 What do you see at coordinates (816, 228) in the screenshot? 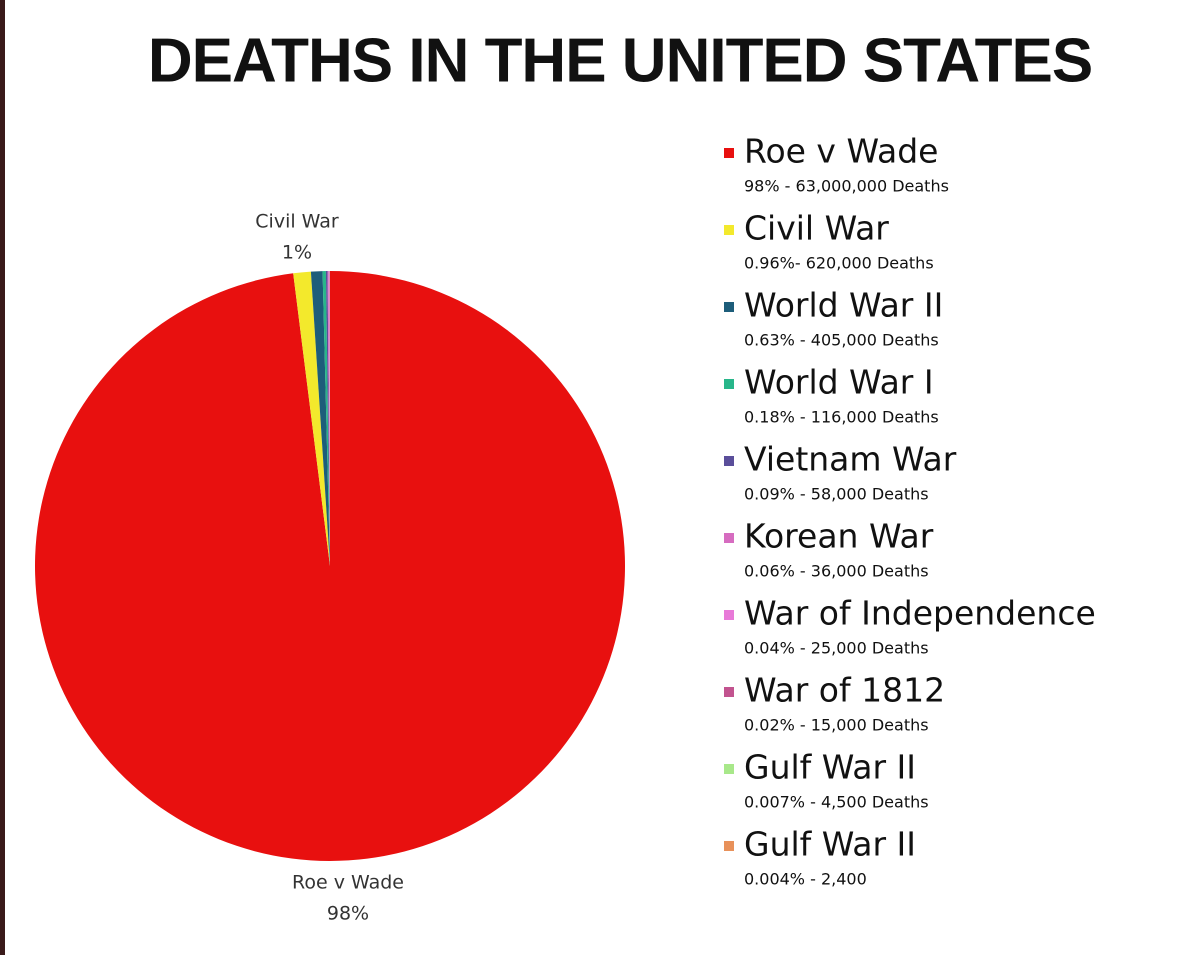
I see `legend-label: Civil War` at bounding box center [816, 228].